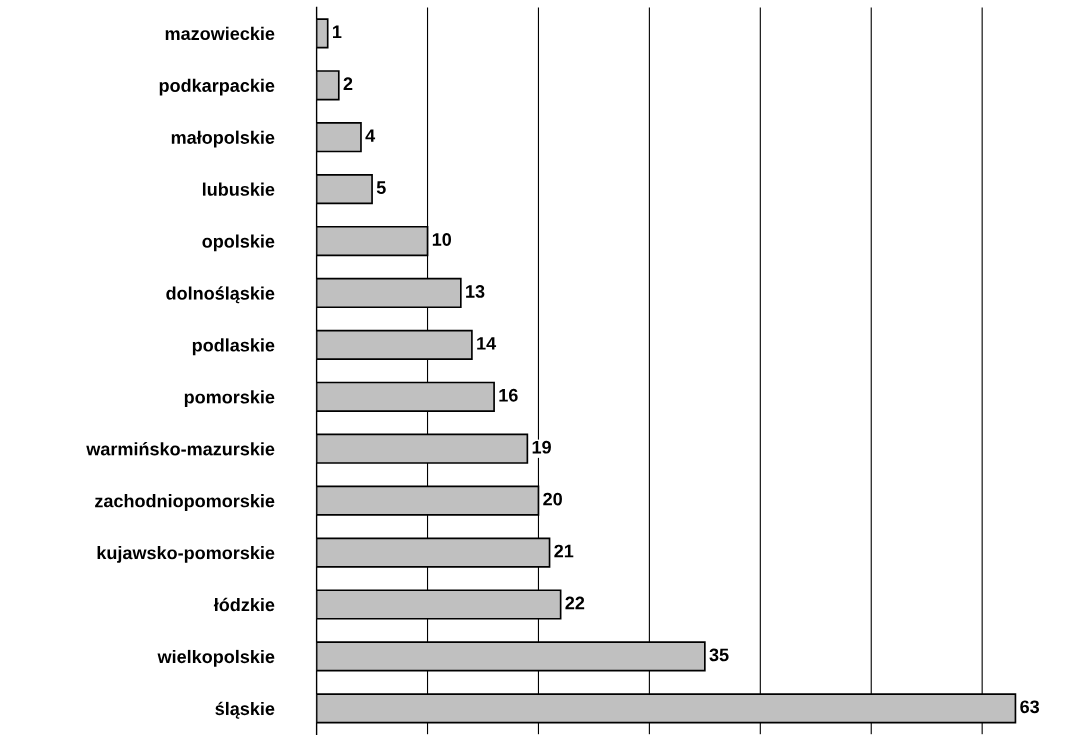 The image size is (1088, 738). Describe the element at coordinates (238, 189) in the screenshot. I see `y-tick-label: lubuskie` at that location.